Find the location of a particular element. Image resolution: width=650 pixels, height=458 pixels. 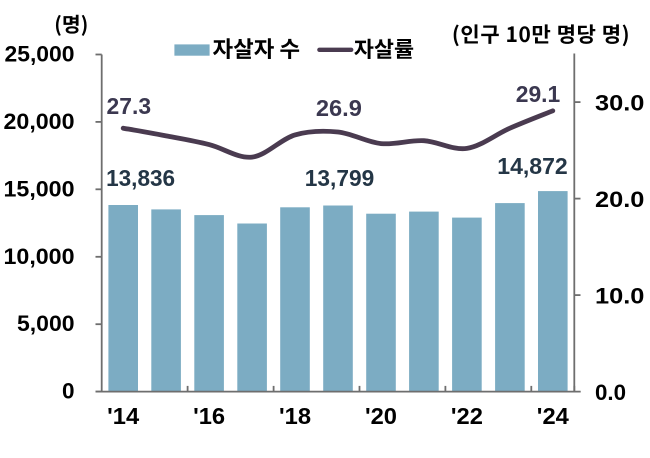

svg-text: 27.3 is located at coordinates (129, 106).